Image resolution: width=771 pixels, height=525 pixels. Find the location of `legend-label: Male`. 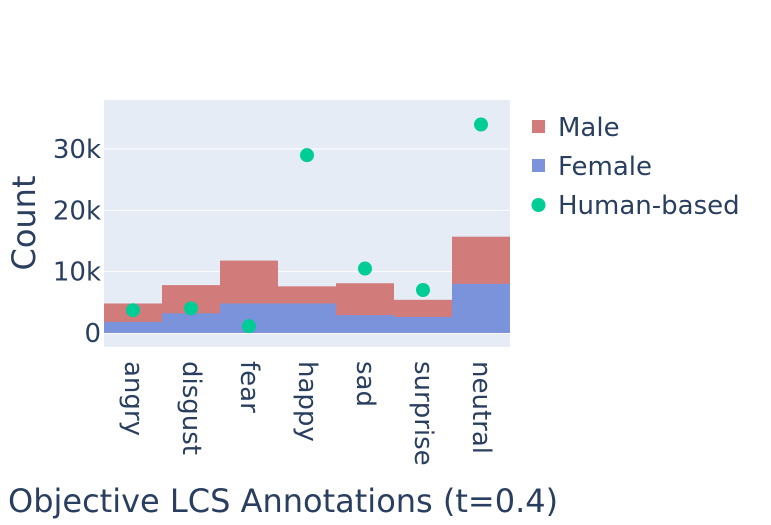

legend-label: Male is located at coordinates (589, 128).